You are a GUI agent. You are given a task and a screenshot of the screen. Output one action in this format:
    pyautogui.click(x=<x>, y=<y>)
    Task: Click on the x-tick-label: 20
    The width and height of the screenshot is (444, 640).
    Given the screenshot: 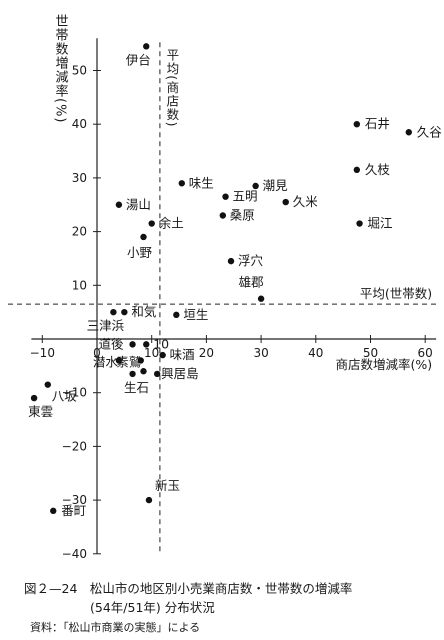 What is the action you would take?
    pyautogui.click(x=206, y=353)
    